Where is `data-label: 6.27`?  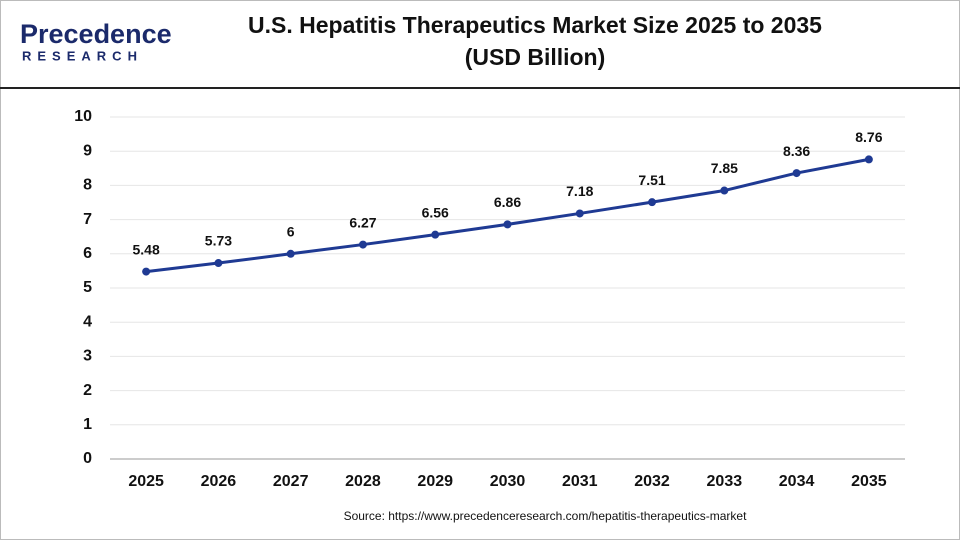 data-label: 6.27 is located at coordinates (362, 222).